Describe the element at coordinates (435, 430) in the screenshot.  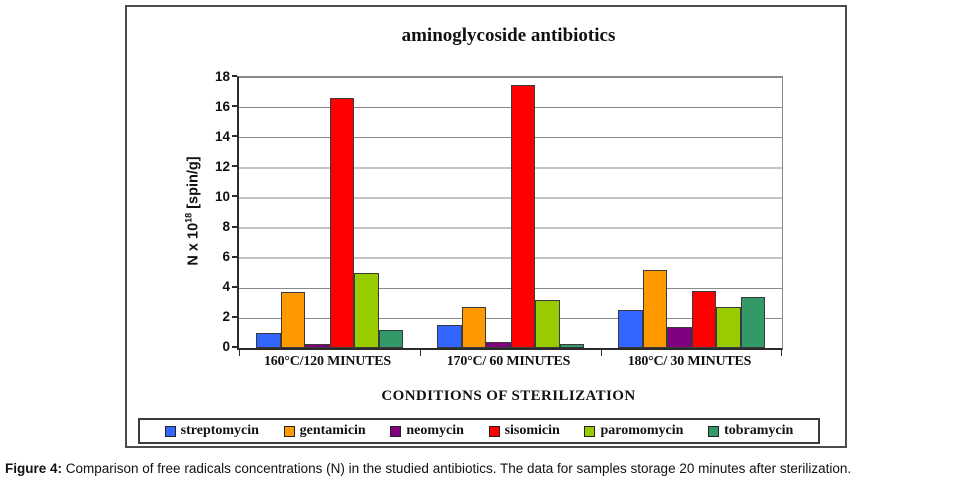
I see `legend-label: neomycin` at that location.